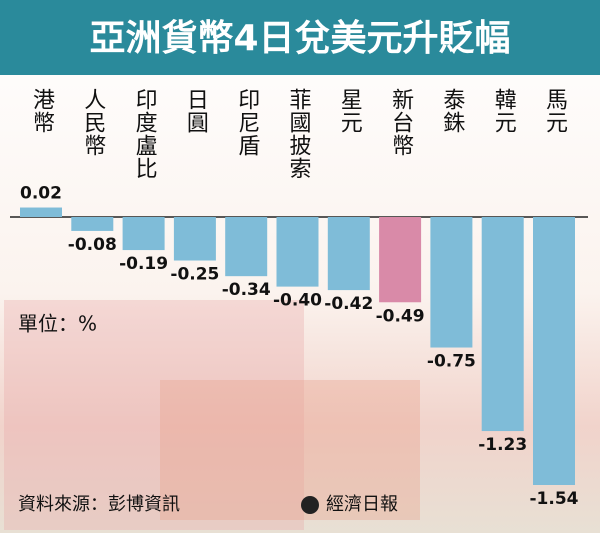  I want to click on value-label: -0.25, so click(194, 275).